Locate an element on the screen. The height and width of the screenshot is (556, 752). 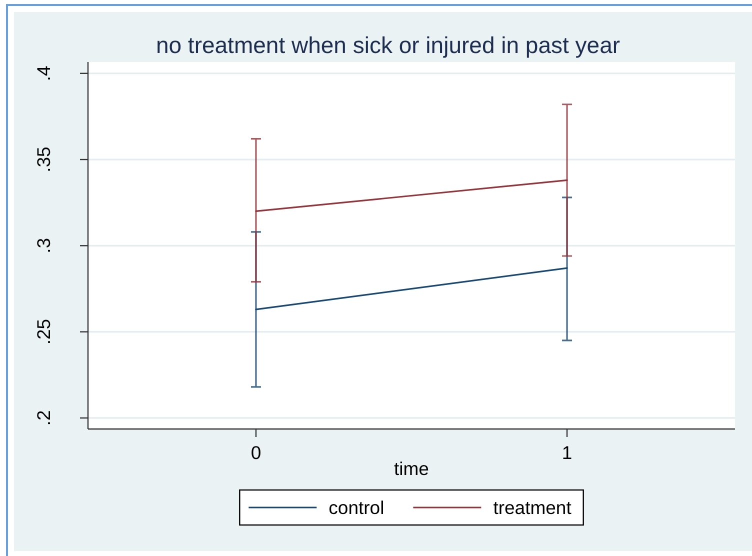
y-tick-label: .2 is located at coordinates (43, 418).